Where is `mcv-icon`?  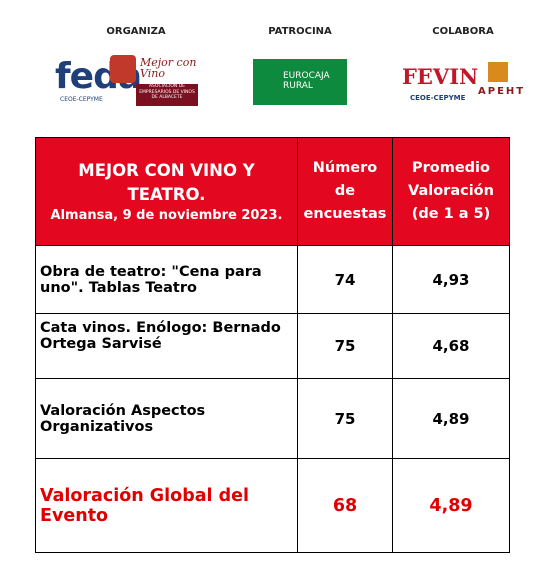
mcv-icon is located at coordinates (123, 69).